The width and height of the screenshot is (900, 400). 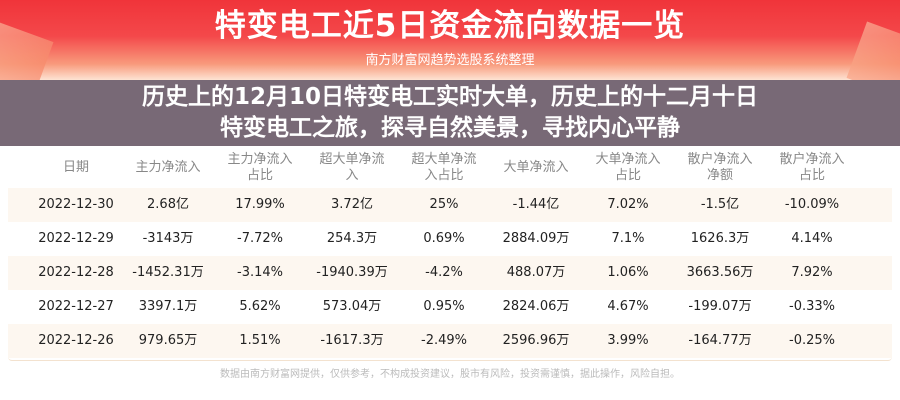 What do you see at coordinates (352, 340) in the screenshot?
I see `table-cell: -1617.3万` at bounding box center [352, 340].